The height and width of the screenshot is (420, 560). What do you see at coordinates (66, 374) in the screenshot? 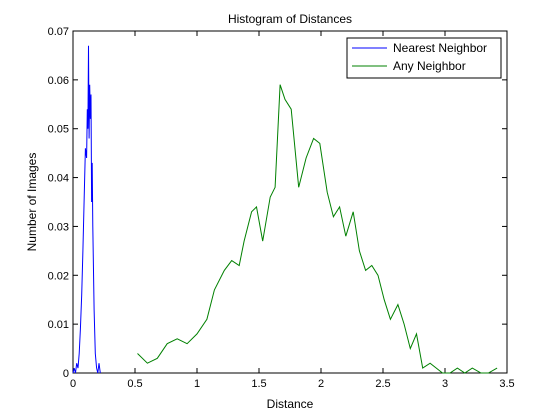
I see `y-tick-label: 0` at bounding box center [66, 374].